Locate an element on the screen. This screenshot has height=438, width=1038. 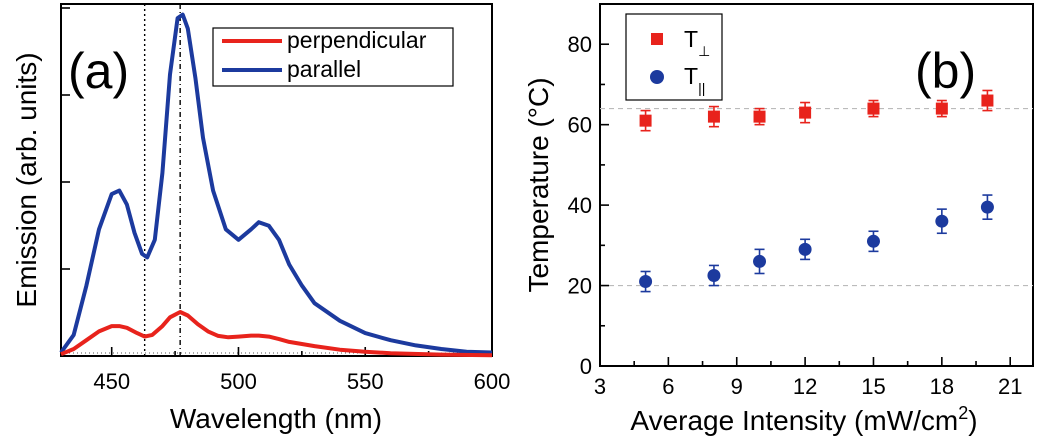
series-line-perpendicular is located at coordinates (276, 334).